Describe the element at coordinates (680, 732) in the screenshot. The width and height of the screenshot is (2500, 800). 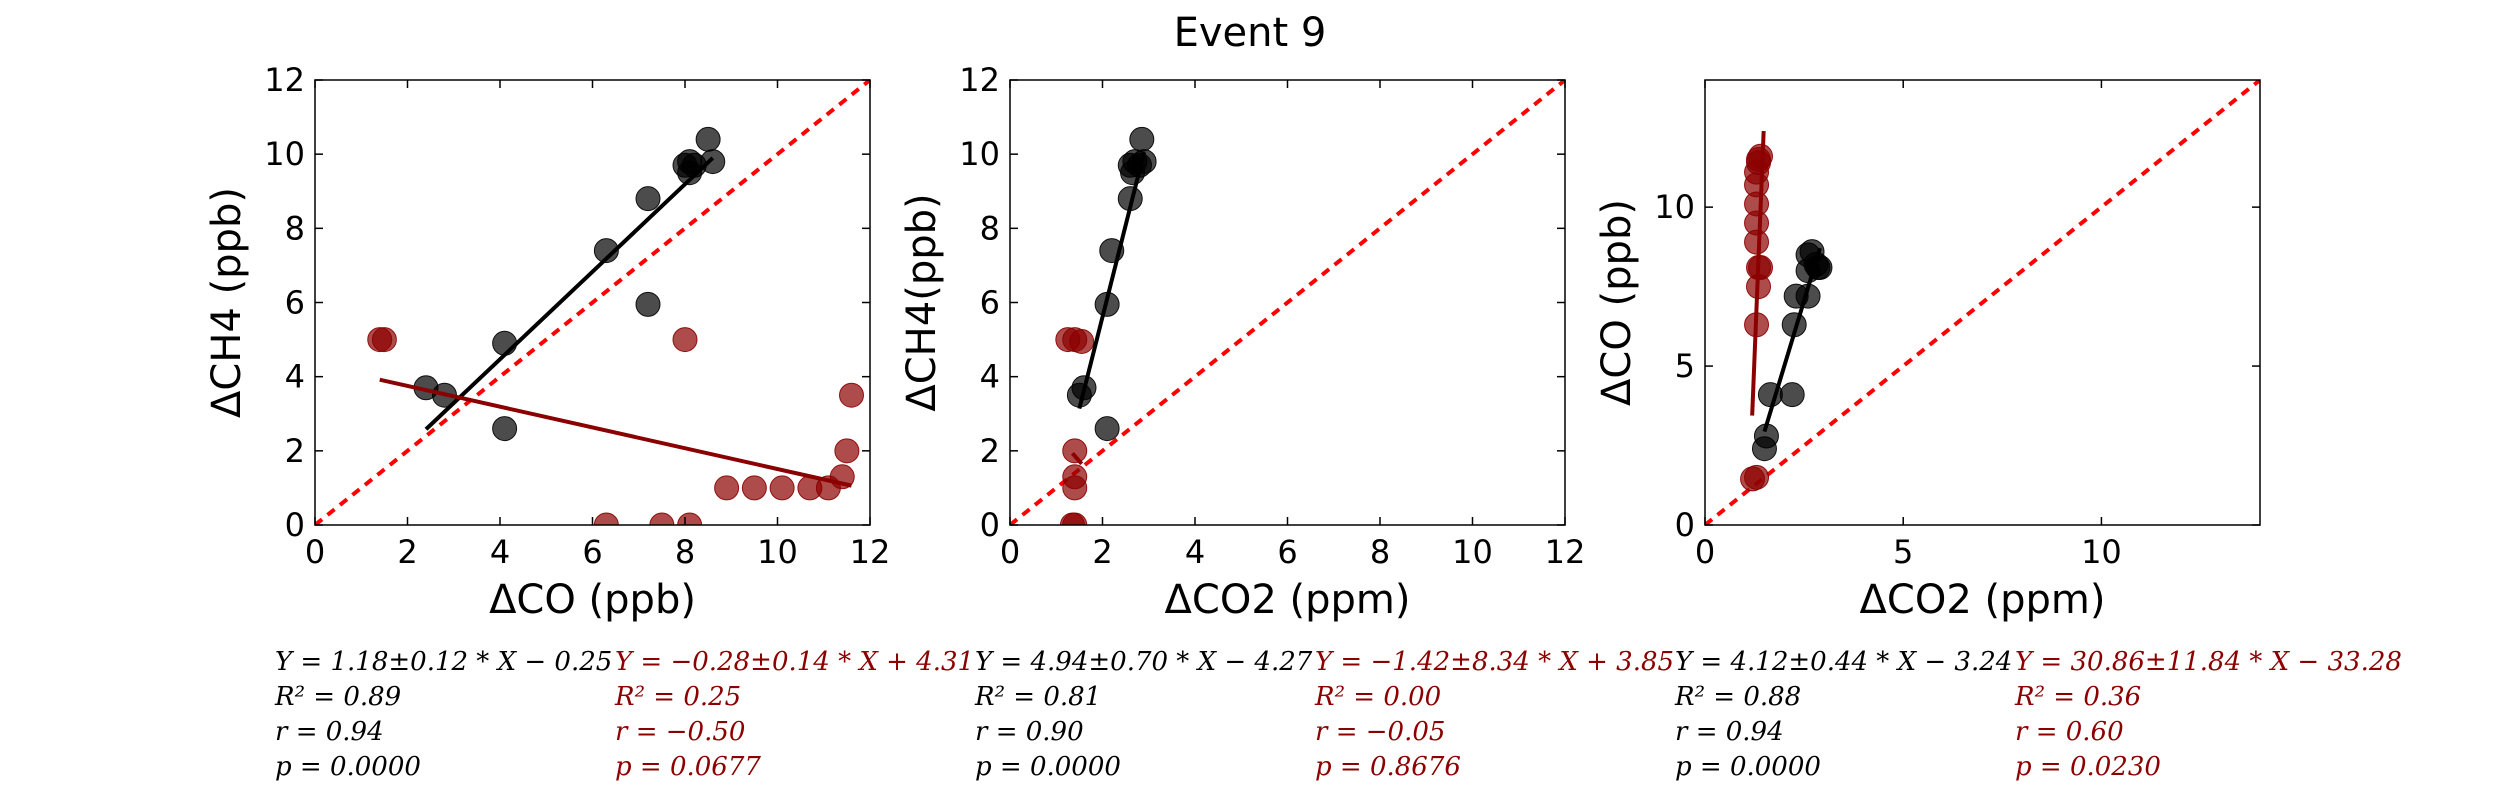
I see `fit-stat-line: r = −0.50` at that location.